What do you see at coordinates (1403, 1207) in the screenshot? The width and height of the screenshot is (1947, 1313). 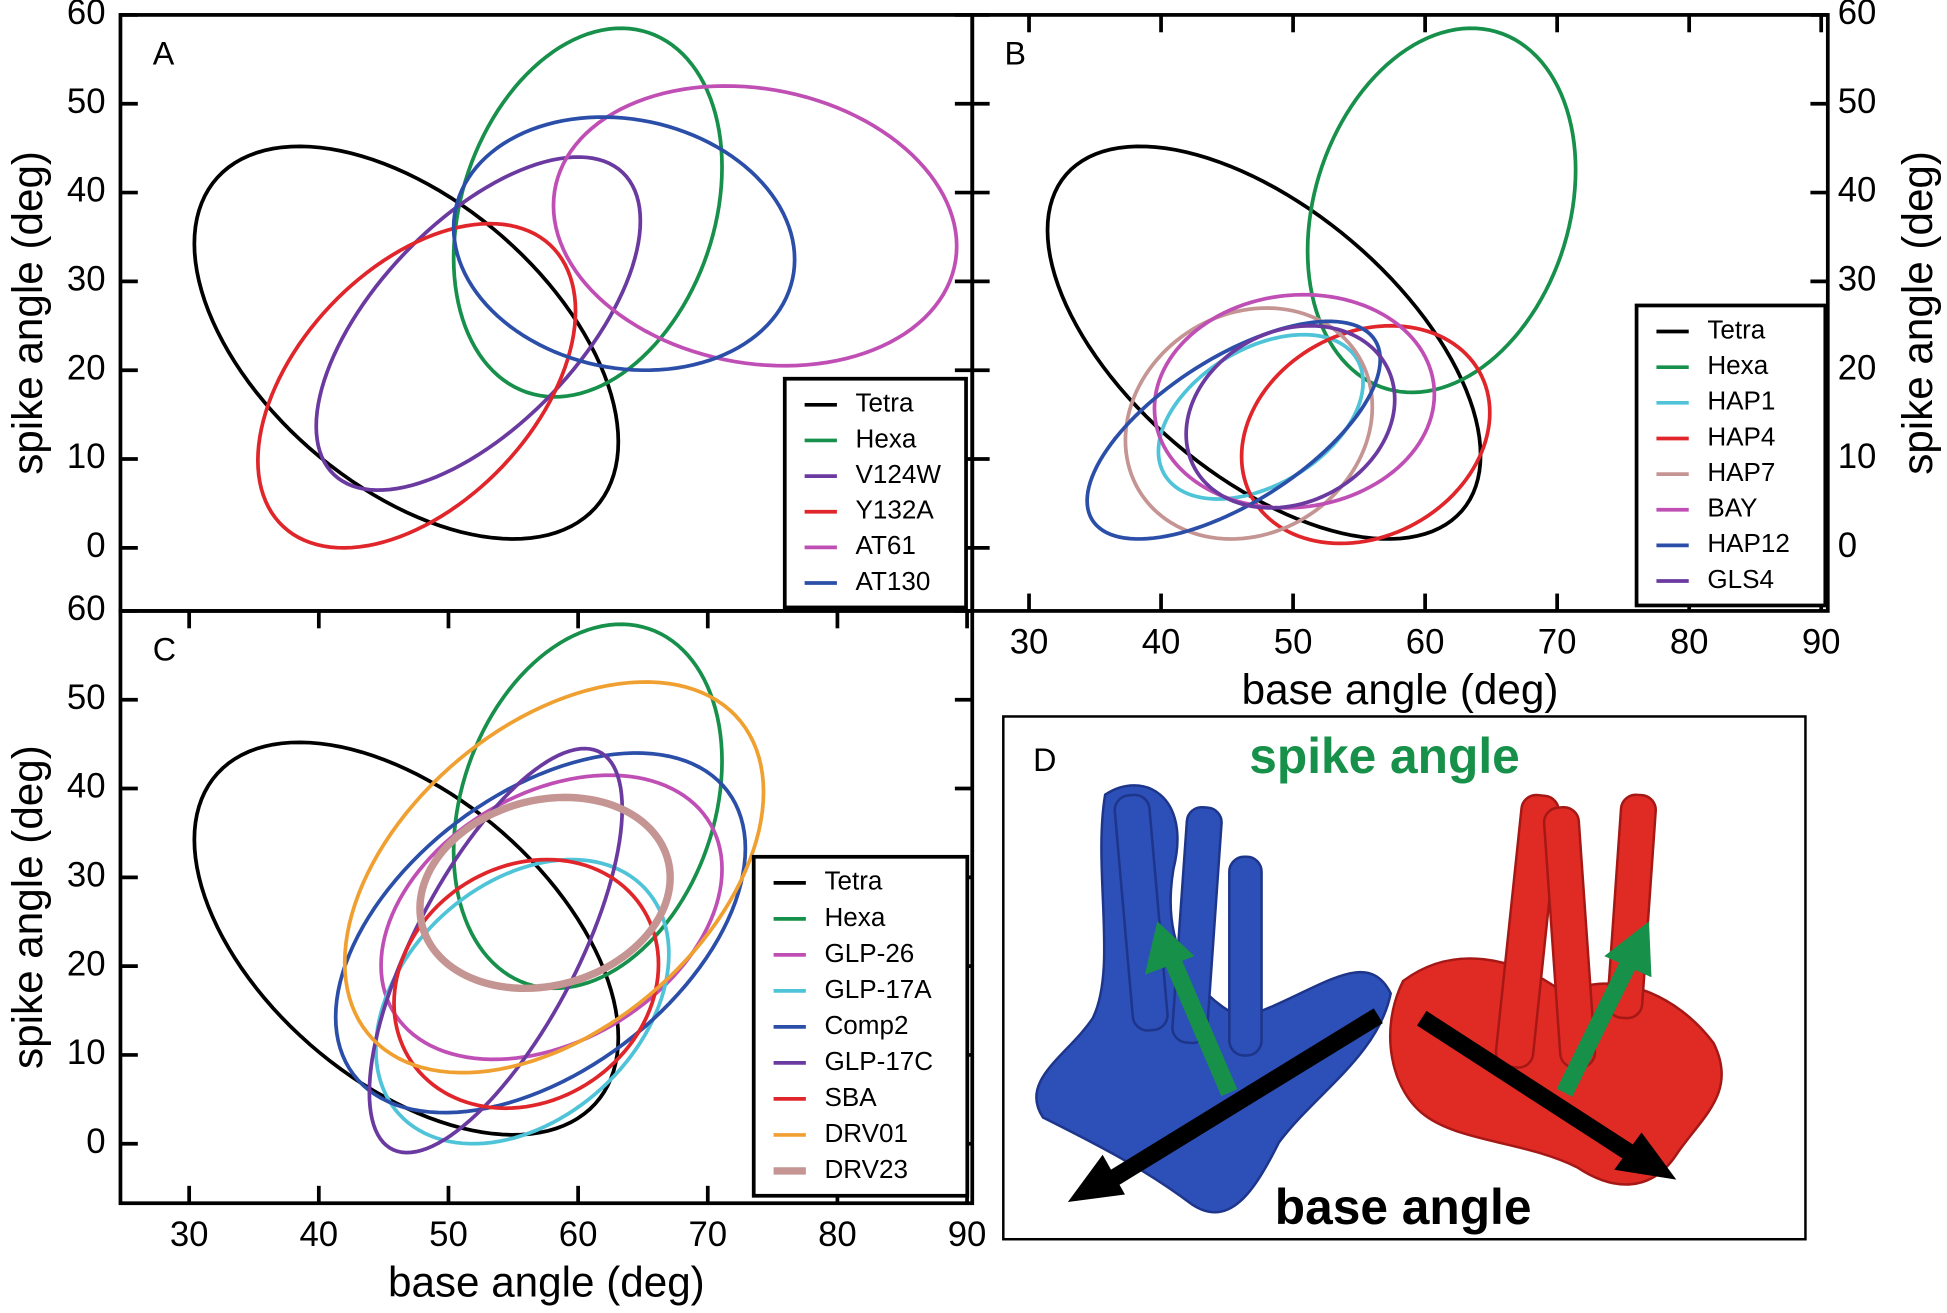 I see `base-label: base angle` at bounding box center [1403, 1207].